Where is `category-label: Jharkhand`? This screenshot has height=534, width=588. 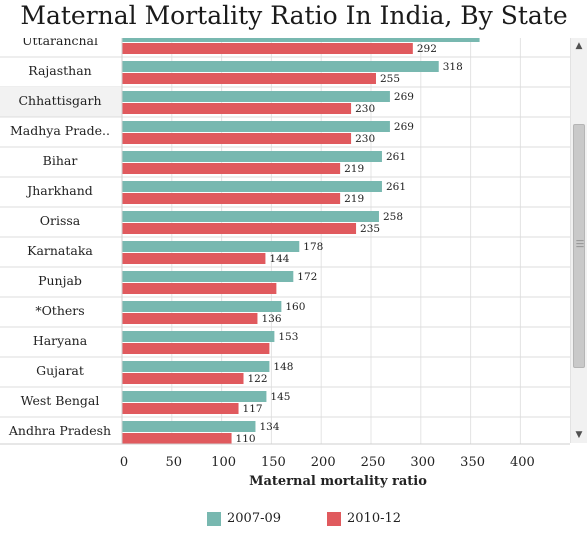
category-label: Jharkhand is located at coordinates (59, 190).